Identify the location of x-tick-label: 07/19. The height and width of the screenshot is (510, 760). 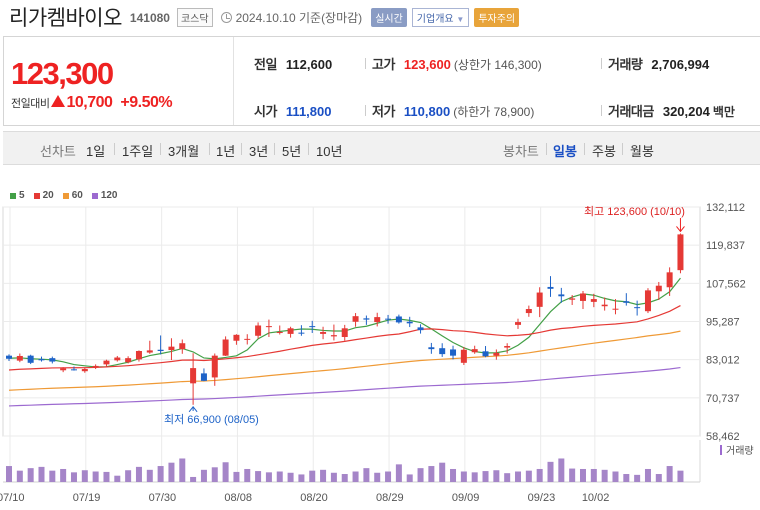
(87, 498).